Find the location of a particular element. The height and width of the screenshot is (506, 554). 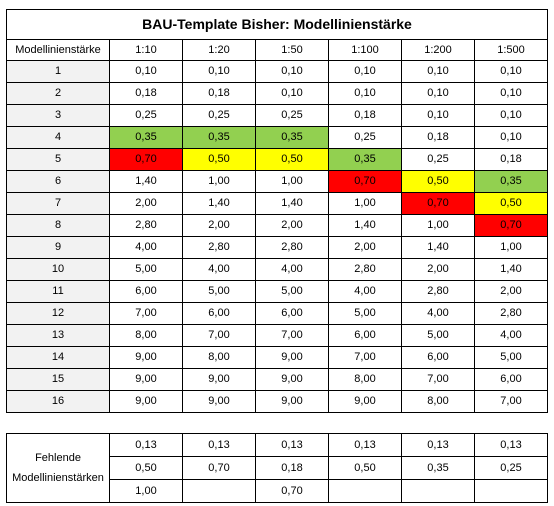

missing-value-cell is located at coordinates (365, 491).